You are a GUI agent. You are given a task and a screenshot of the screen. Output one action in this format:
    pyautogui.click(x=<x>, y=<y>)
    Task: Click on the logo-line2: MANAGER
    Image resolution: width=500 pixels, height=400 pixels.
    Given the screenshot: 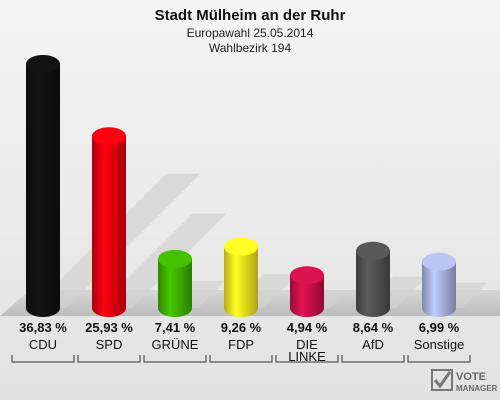 What is the action you would take?
    pyautogui.click(x=477, y=388)
    